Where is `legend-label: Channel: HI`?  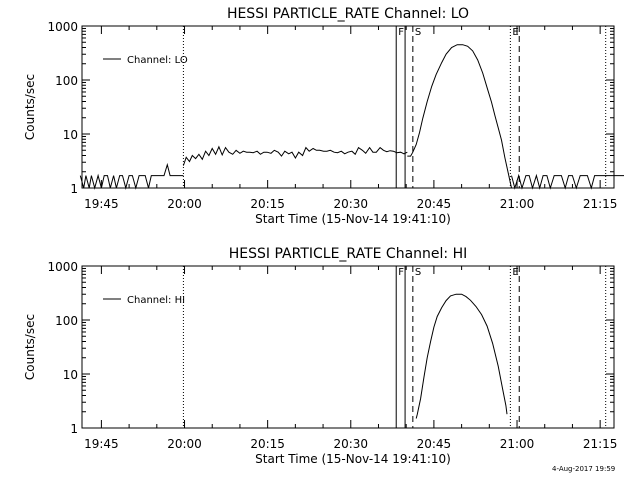
legend-label: Channel: HI is located at coordinates (156, 300).